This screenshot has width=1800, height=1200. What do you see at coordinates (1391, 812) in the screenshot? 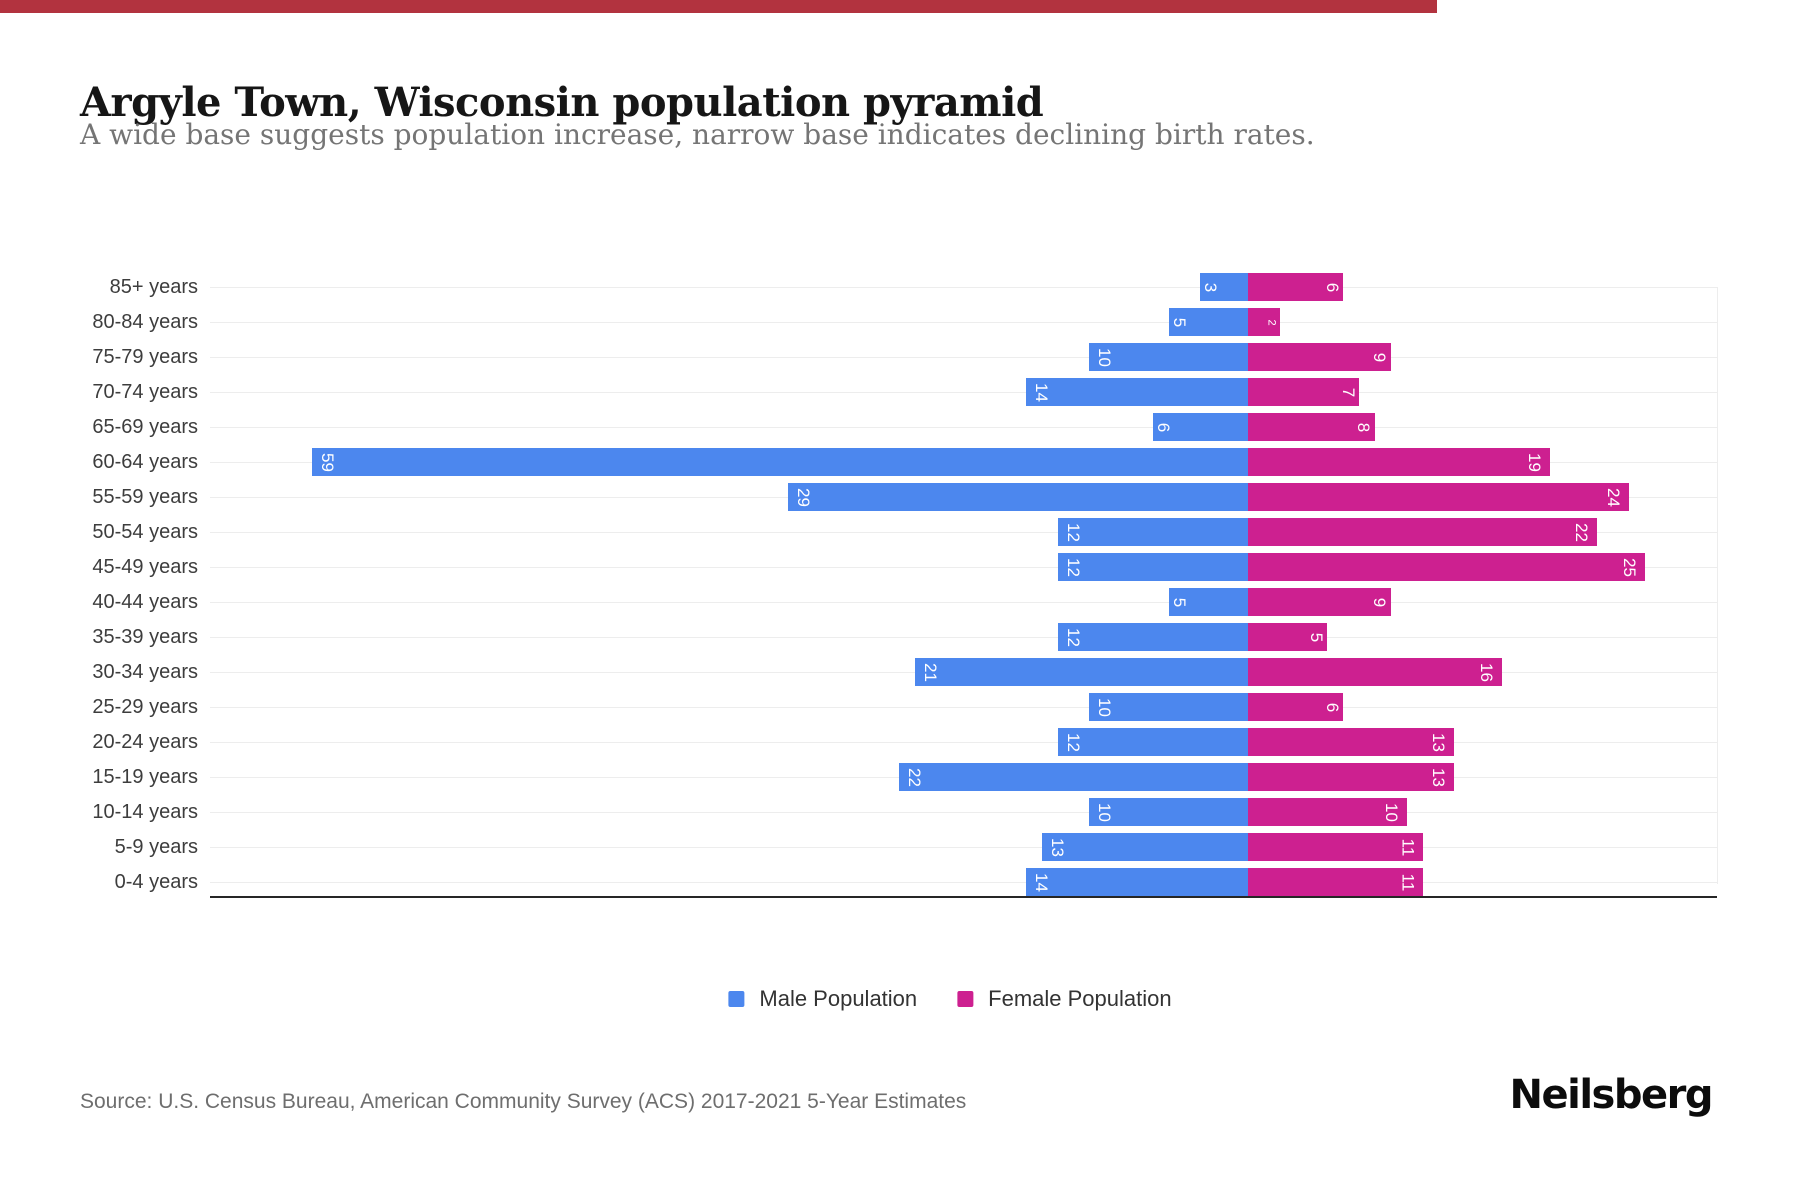
I see `female-bar-value: 10` at bounding box center [1391, 812].